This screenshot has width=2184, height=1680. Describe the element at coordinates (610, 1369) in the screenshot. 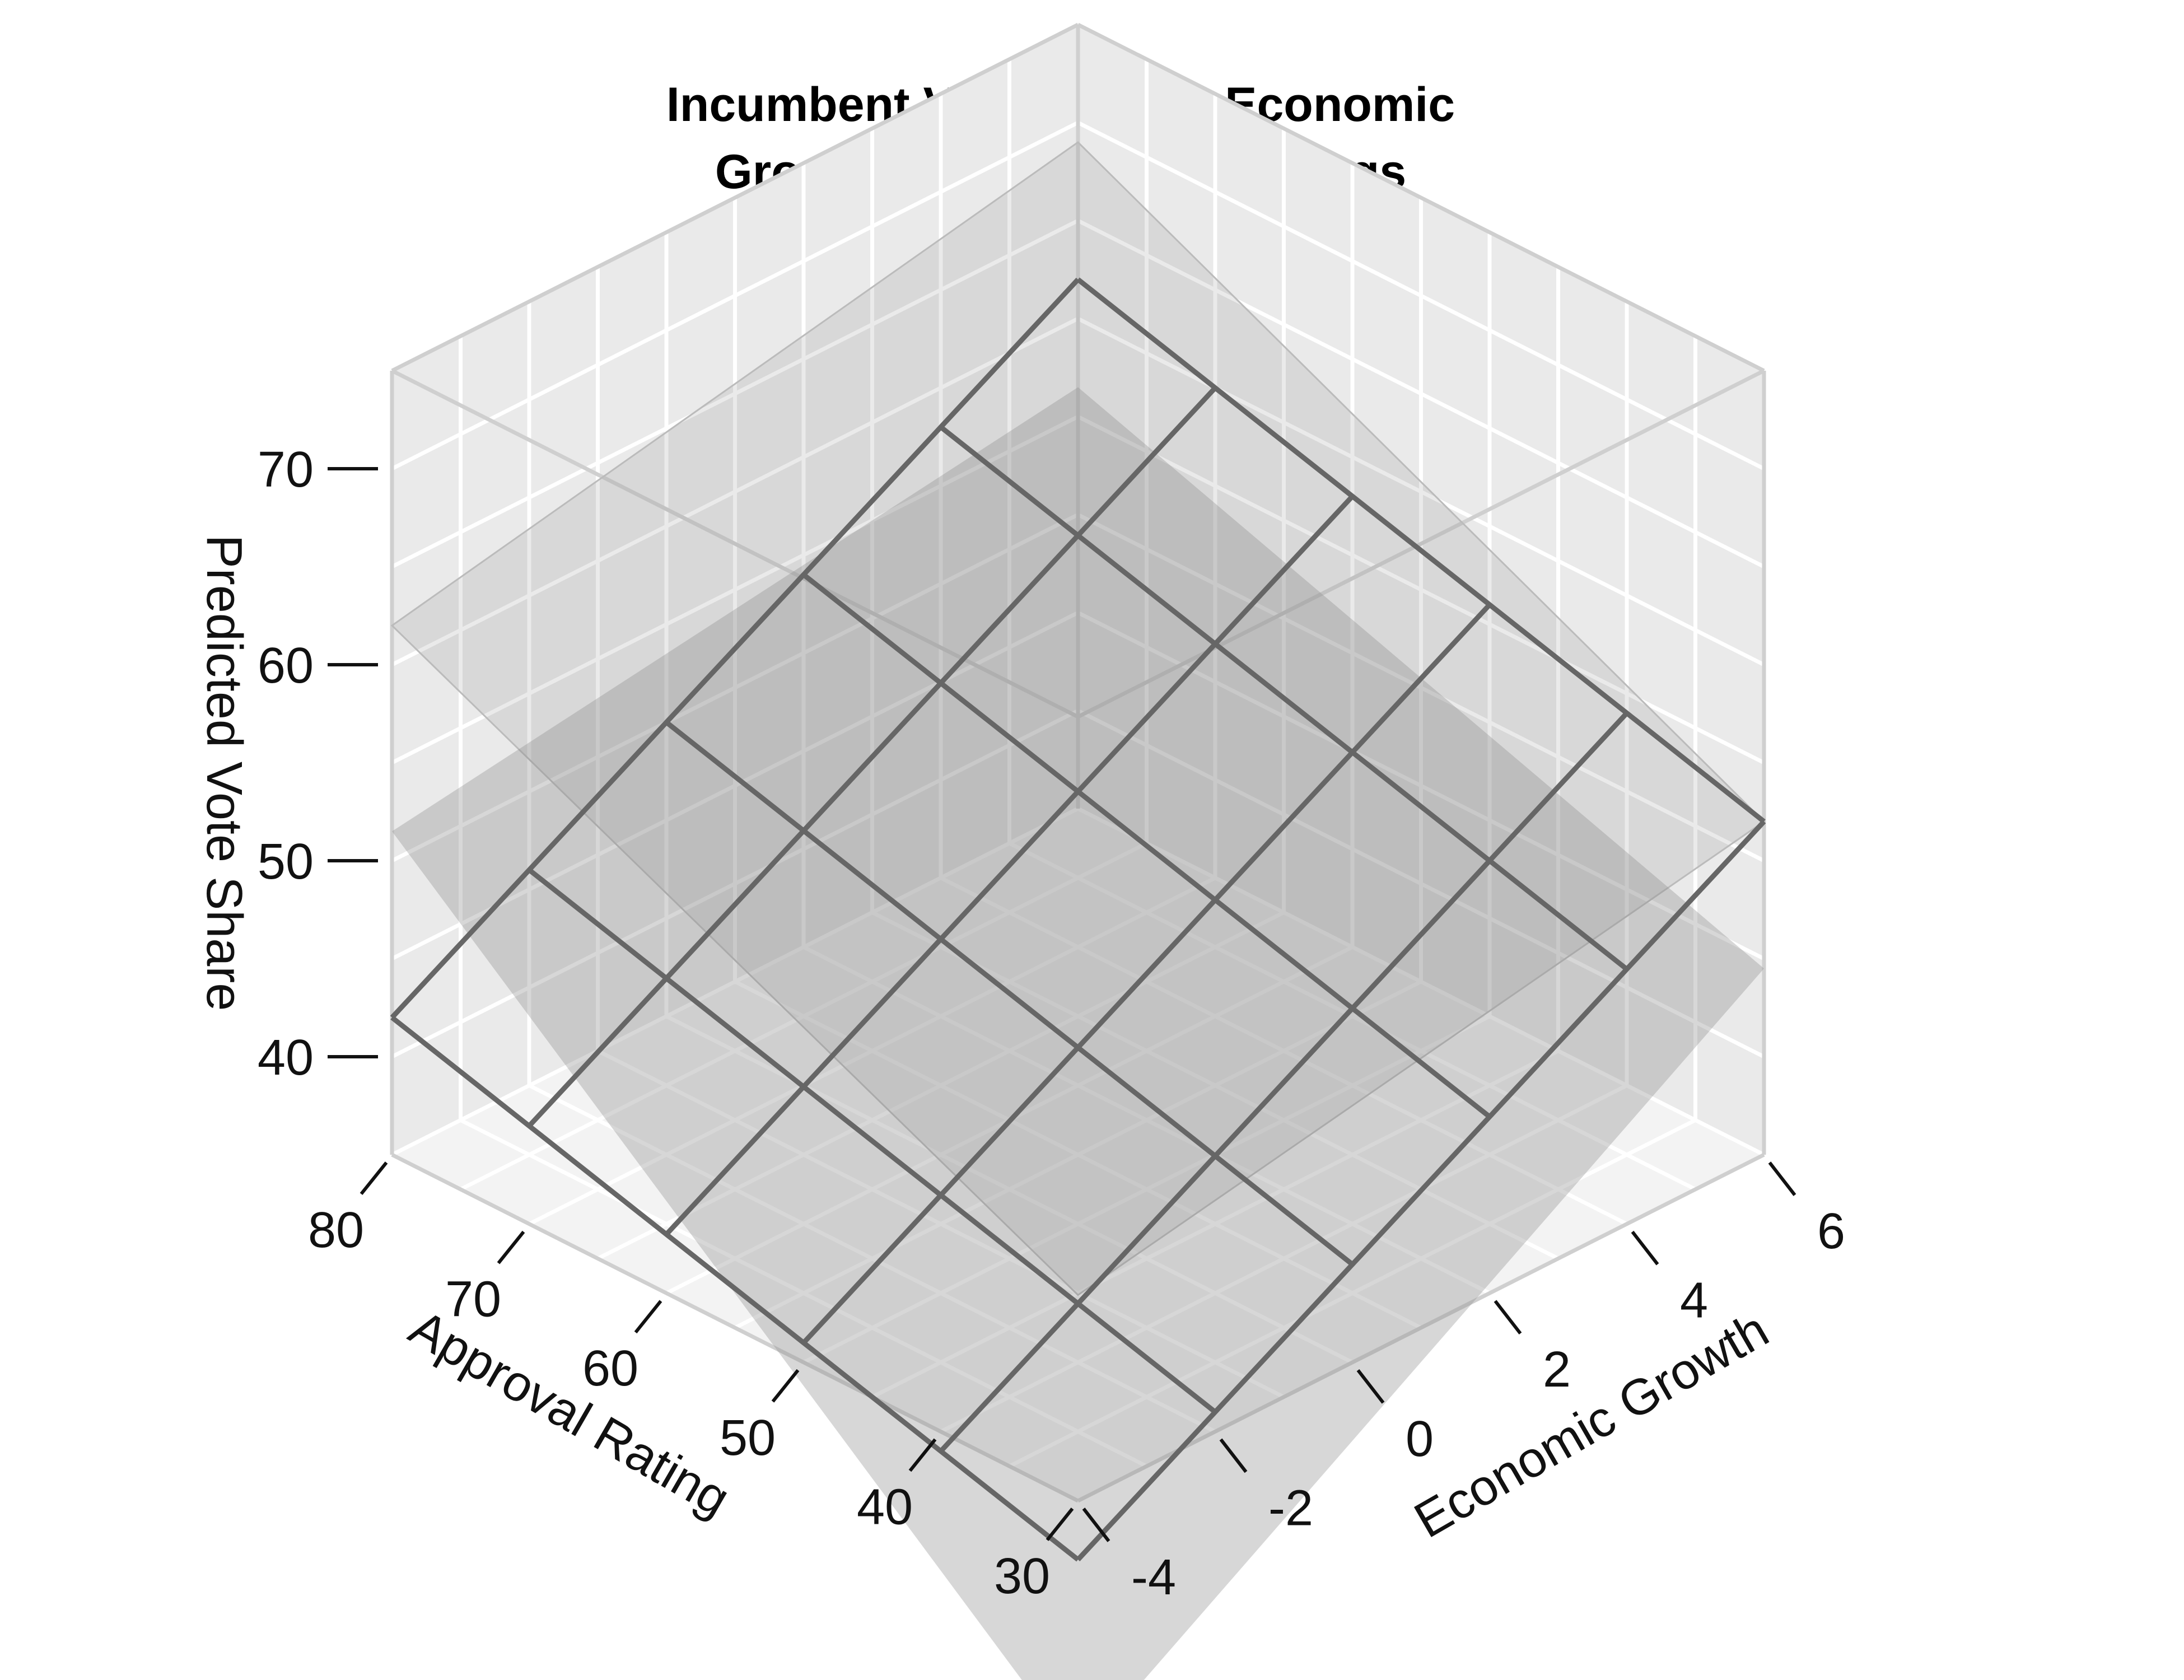

I see `x-tick-label: 60` at that location.